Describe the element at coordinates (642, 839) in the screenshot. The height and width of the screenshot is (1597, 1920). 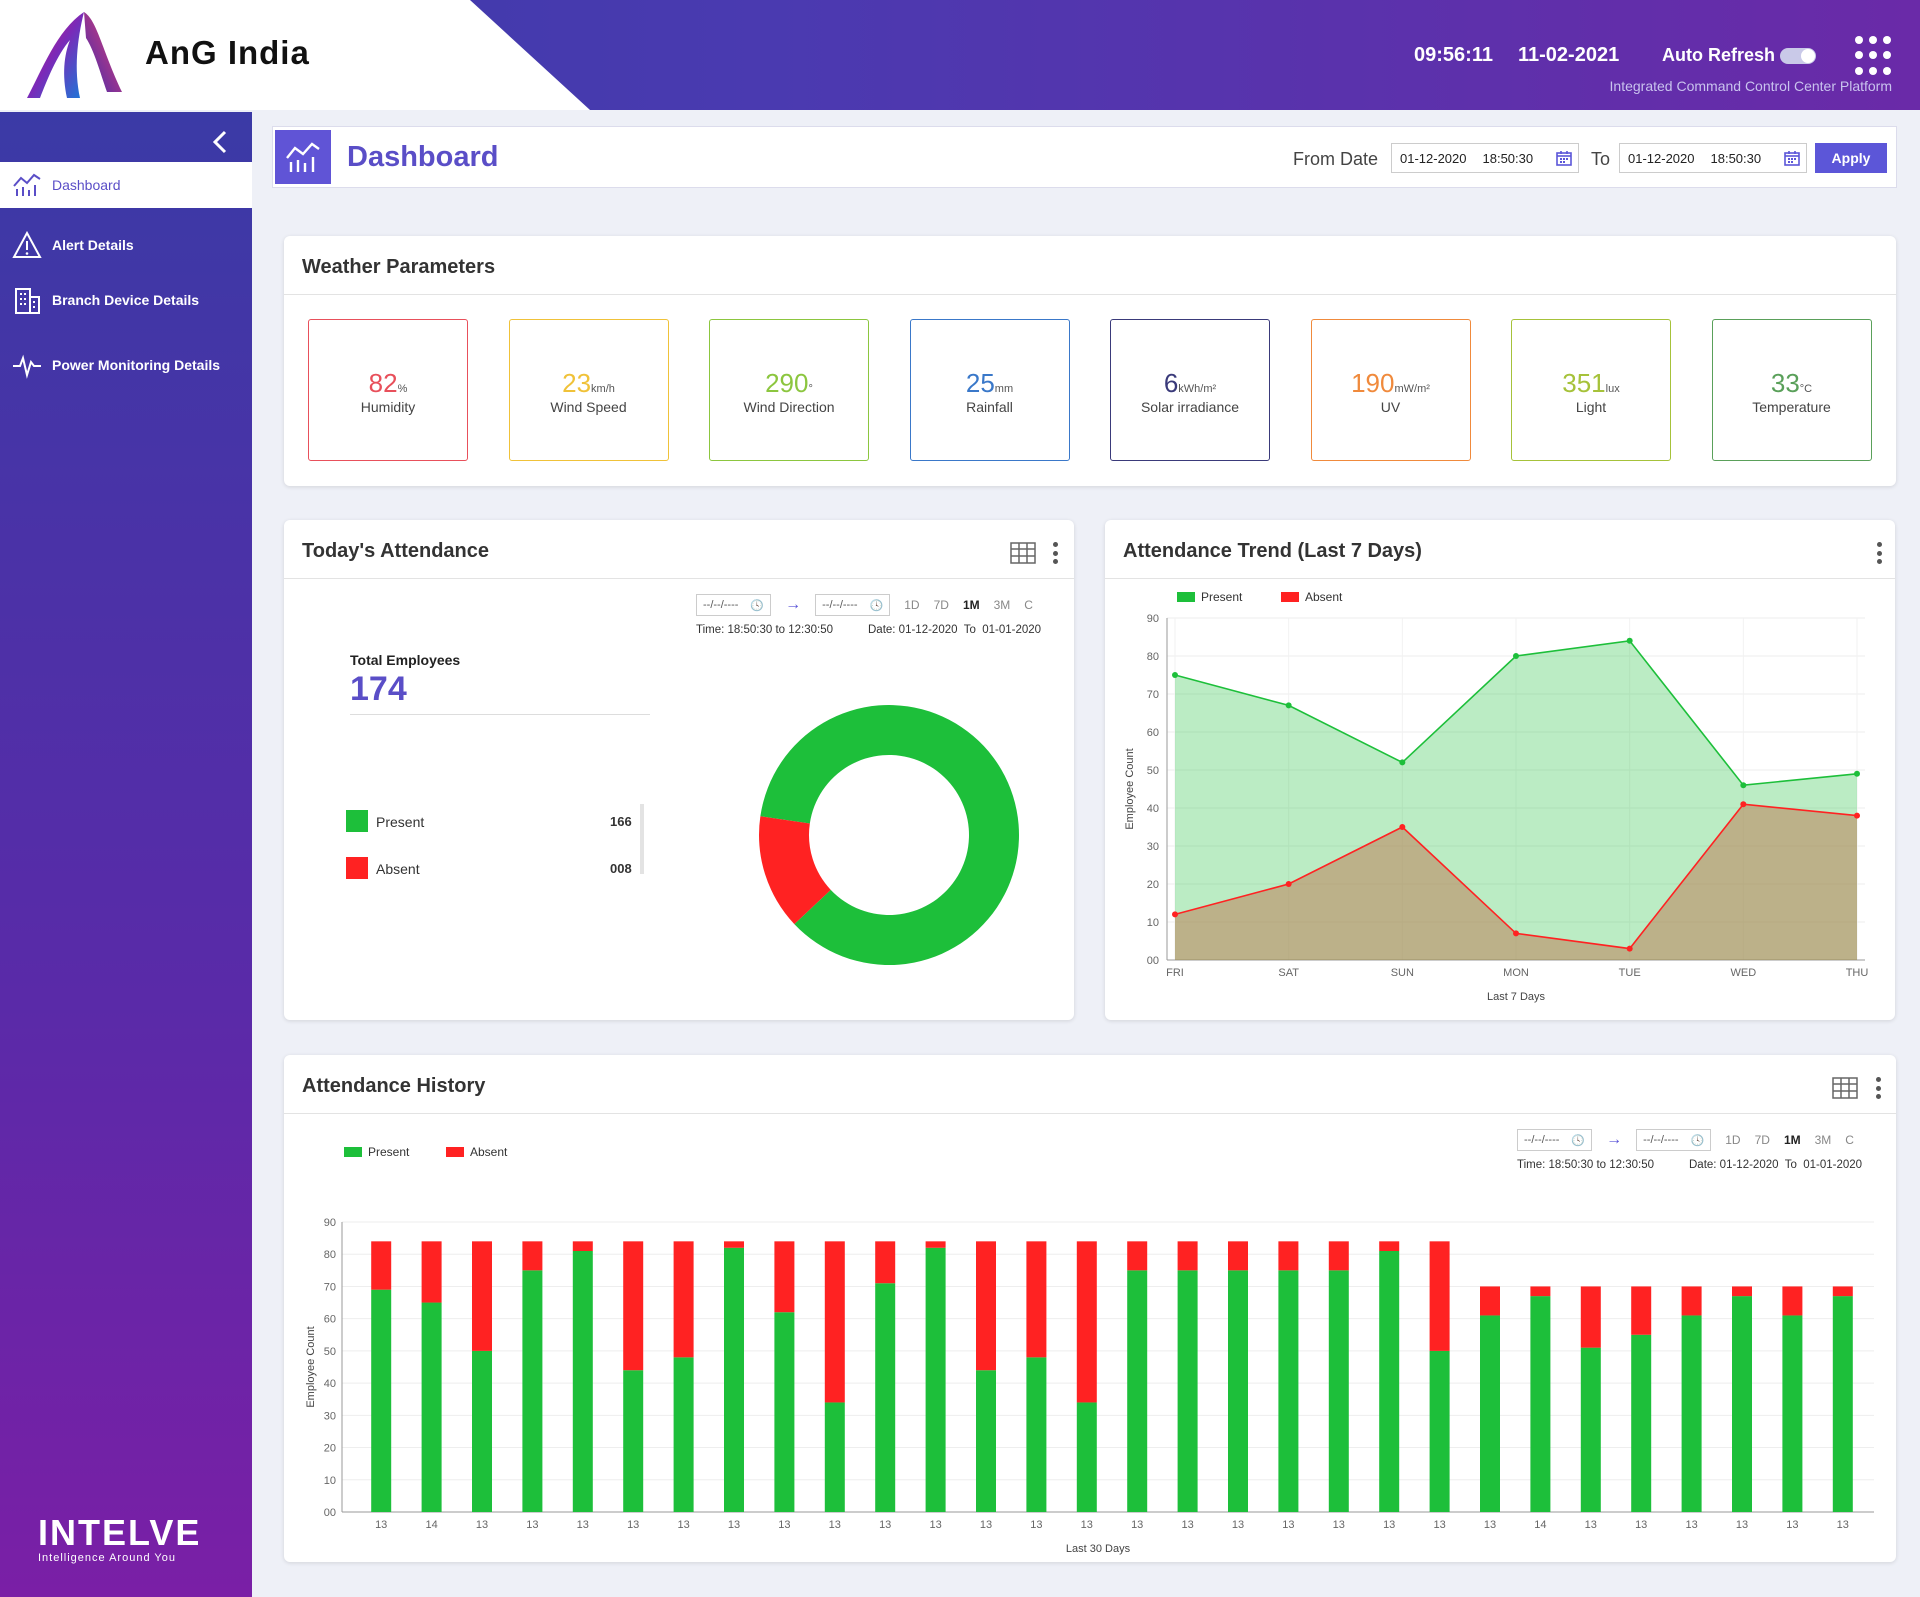
I see `legend-scrollbar` at that location.